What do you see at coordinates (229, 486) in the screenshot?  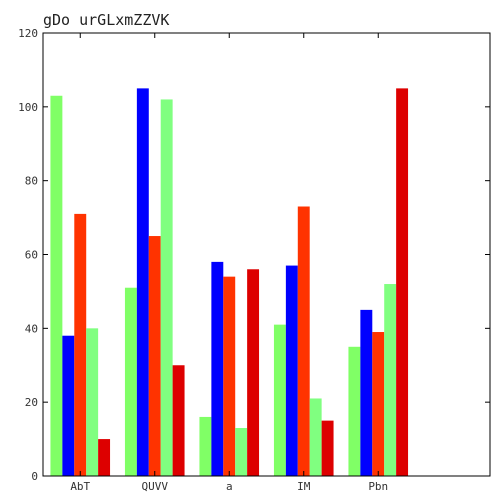 I see `x-tick-label-a: a` at bounding box center [229, 486].